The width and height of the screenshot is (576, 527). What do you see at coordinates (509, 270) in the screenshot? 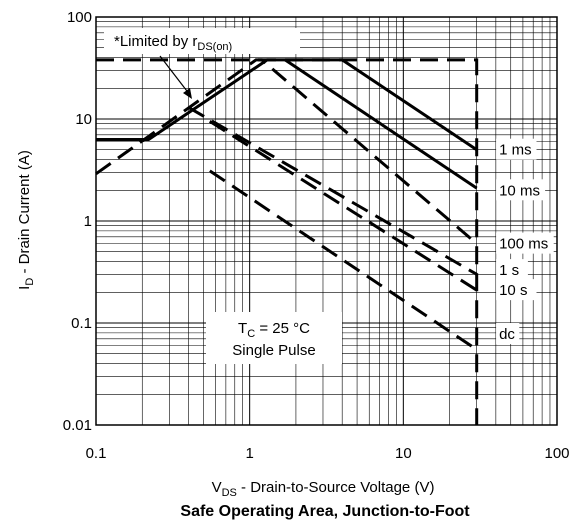
I see `curve-label: 1 s` at bounding box center [509, 270].